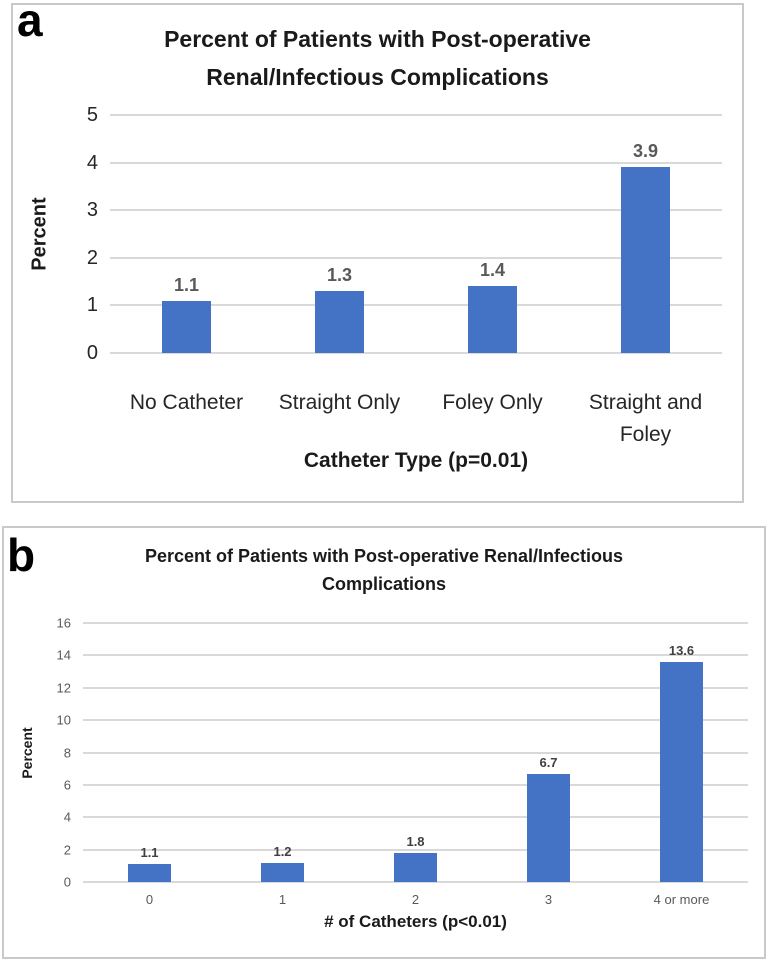  Describe the element at coordinates (383, 584) in the screenshot. I see `chart-b-title-line2: Complications` at that location.